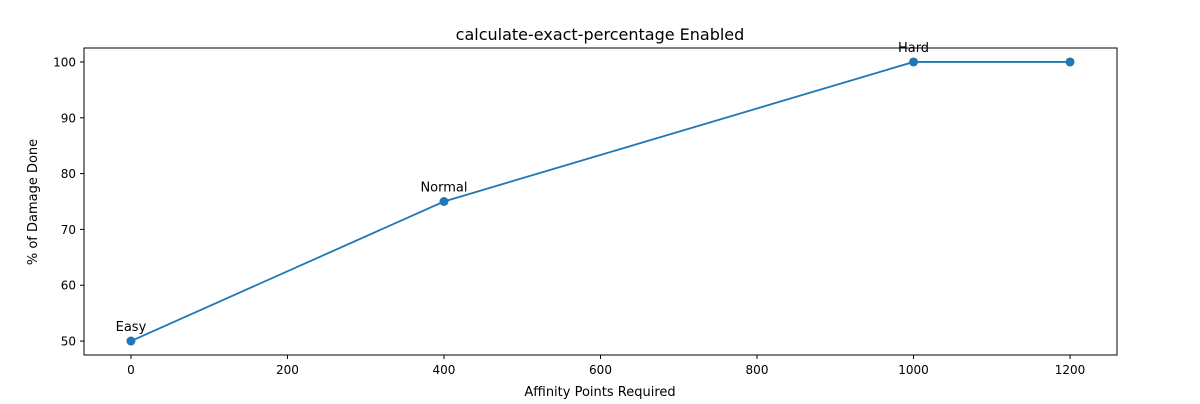 The width and height of the screenshot is (1200, 404). What do you see at coordinates (131, 370) in the screenshot?
I see `x-tick-label: 0` at bounding box center [131, 370].